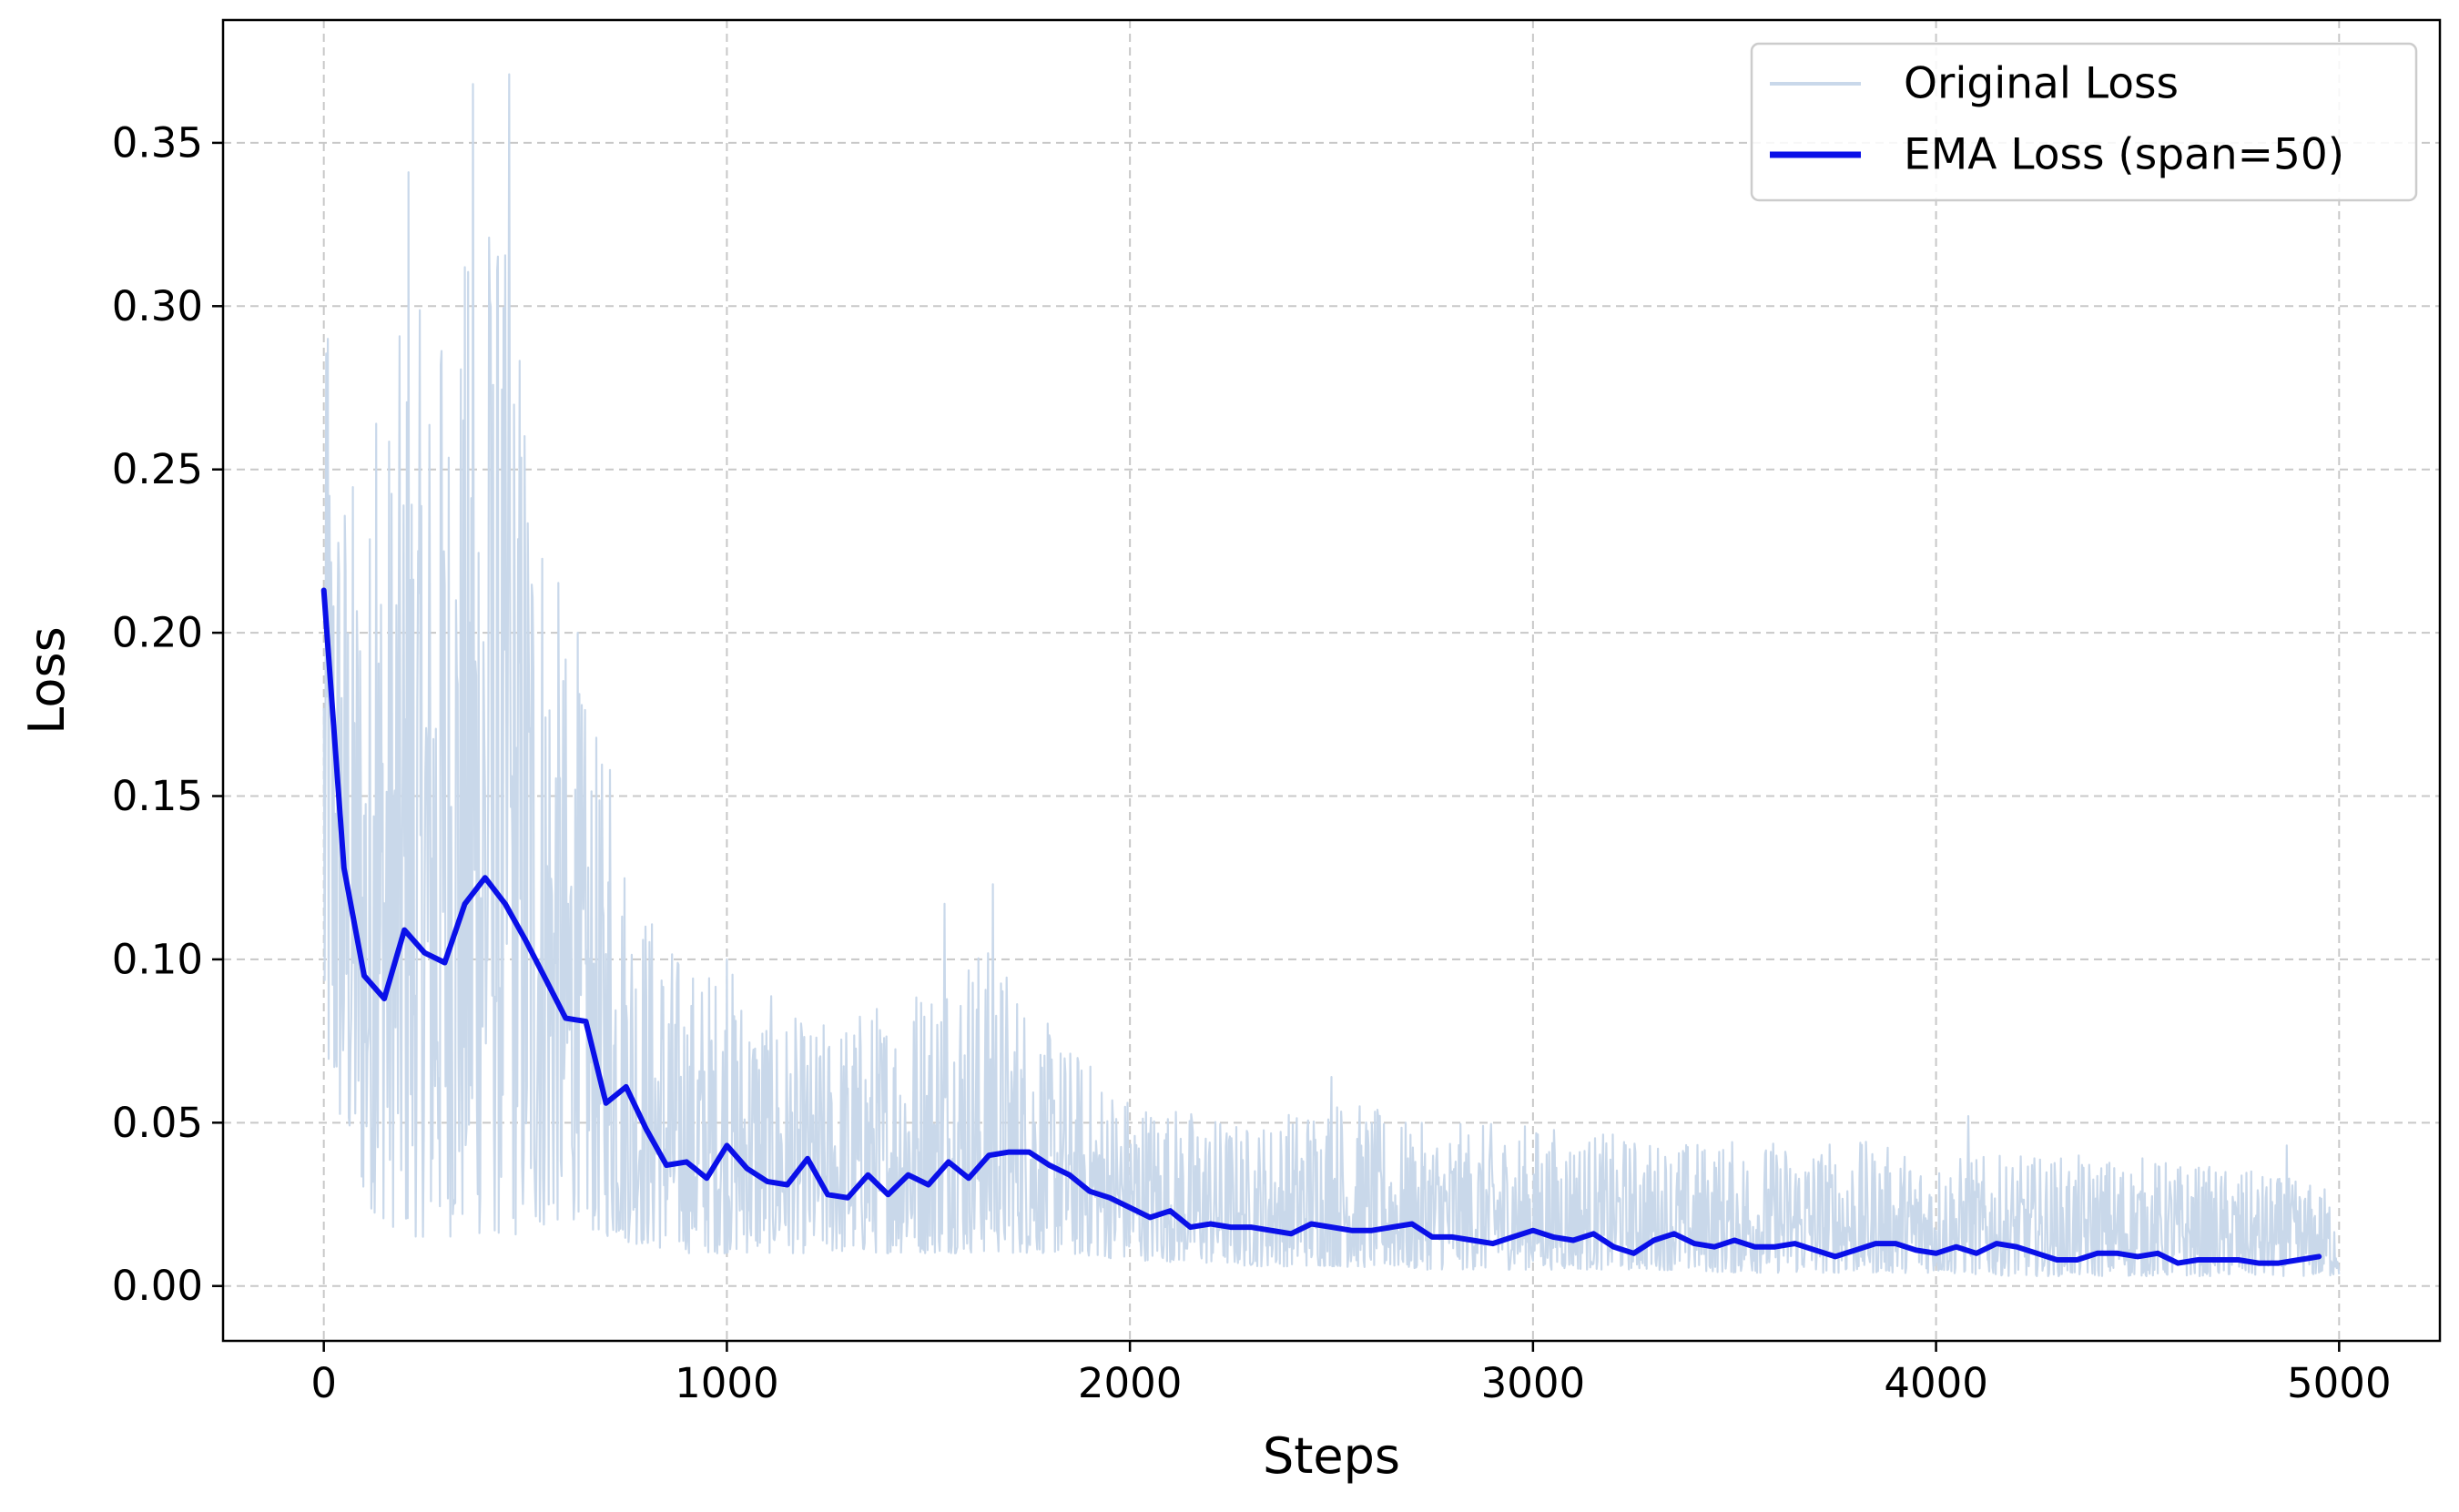  Describe the element at coordinates (157, 796) in the screenshot. I see `y-tick-label: 0.15` at that location.